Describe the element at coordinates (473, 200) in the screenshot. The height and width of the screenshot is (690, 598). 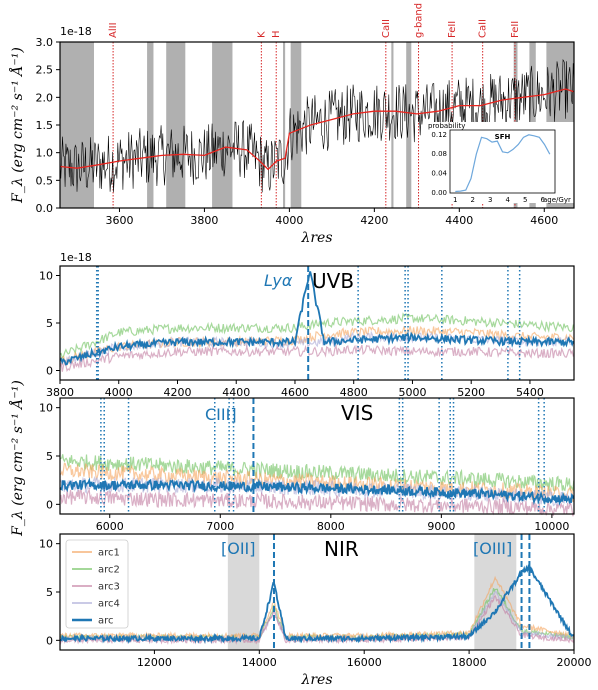
I see `inset-x-tick-label: 2` at that location.